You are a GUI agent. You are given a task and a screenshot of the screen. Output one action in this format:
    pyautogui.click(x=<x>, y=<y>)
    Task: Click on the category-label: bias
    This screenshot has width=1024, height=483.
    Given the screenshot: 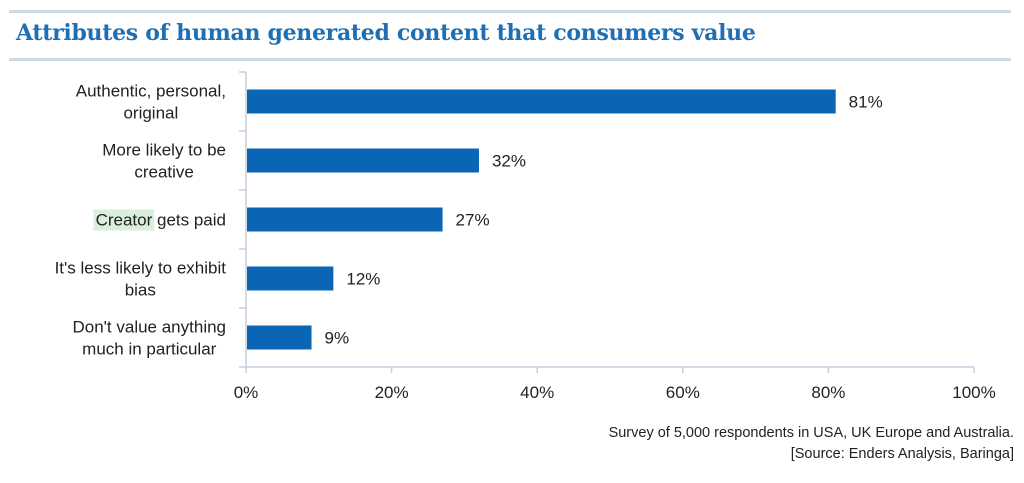 What is the action you would take?
    pyautogui.click(x=140, y=290)
    